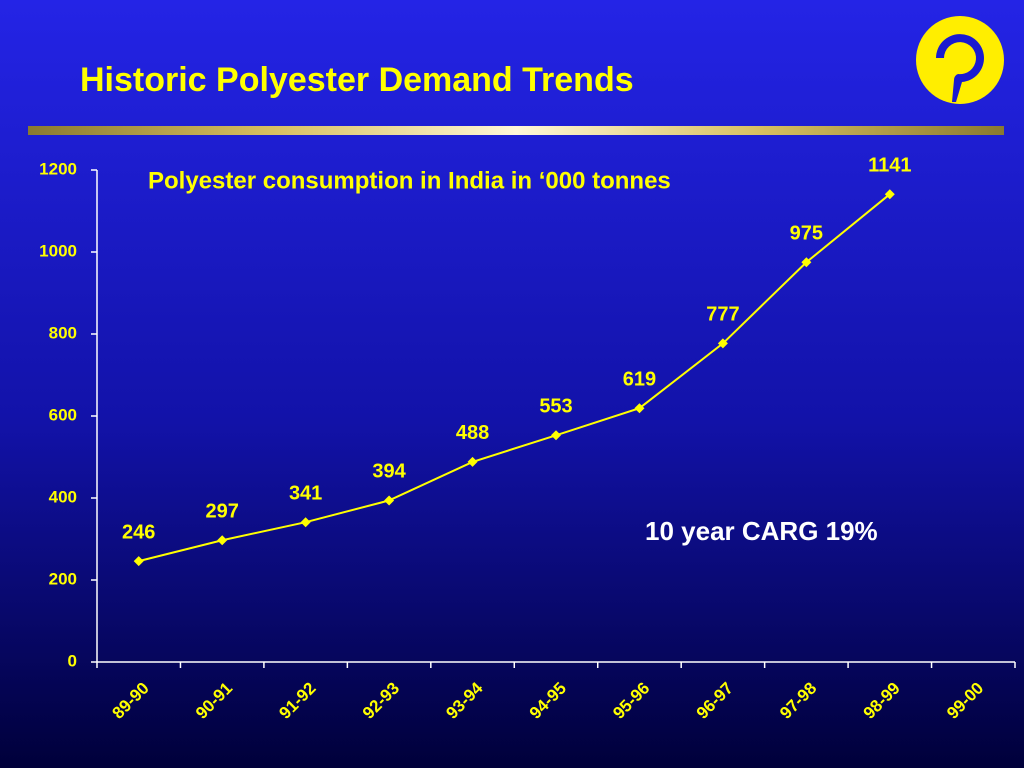 The image size is (1024, 768). What do you see at coordinates (722, 315) in the screenshot?
I see `data-label: 777` at bounding box center [722, 315].